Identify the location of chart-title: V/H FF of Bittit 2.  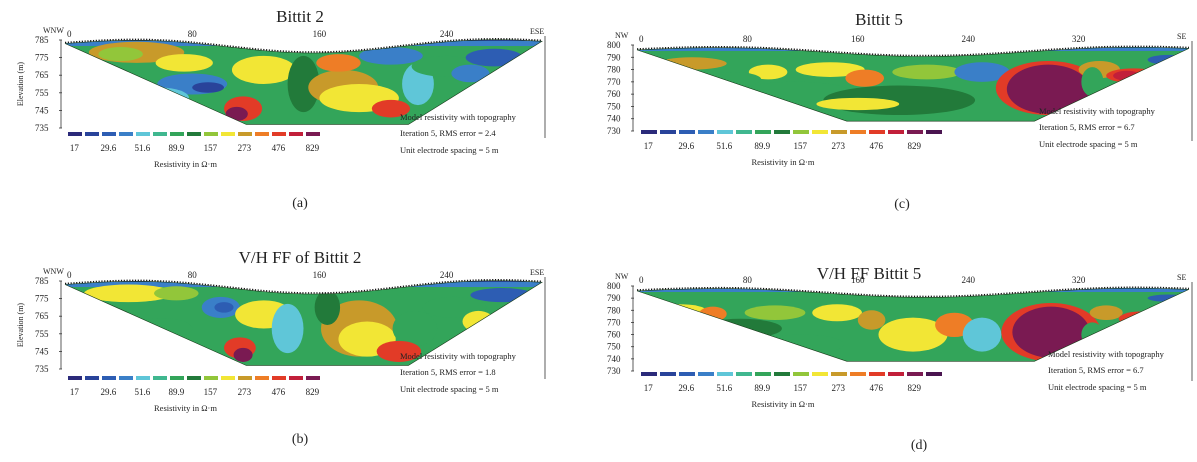
(300, 257).